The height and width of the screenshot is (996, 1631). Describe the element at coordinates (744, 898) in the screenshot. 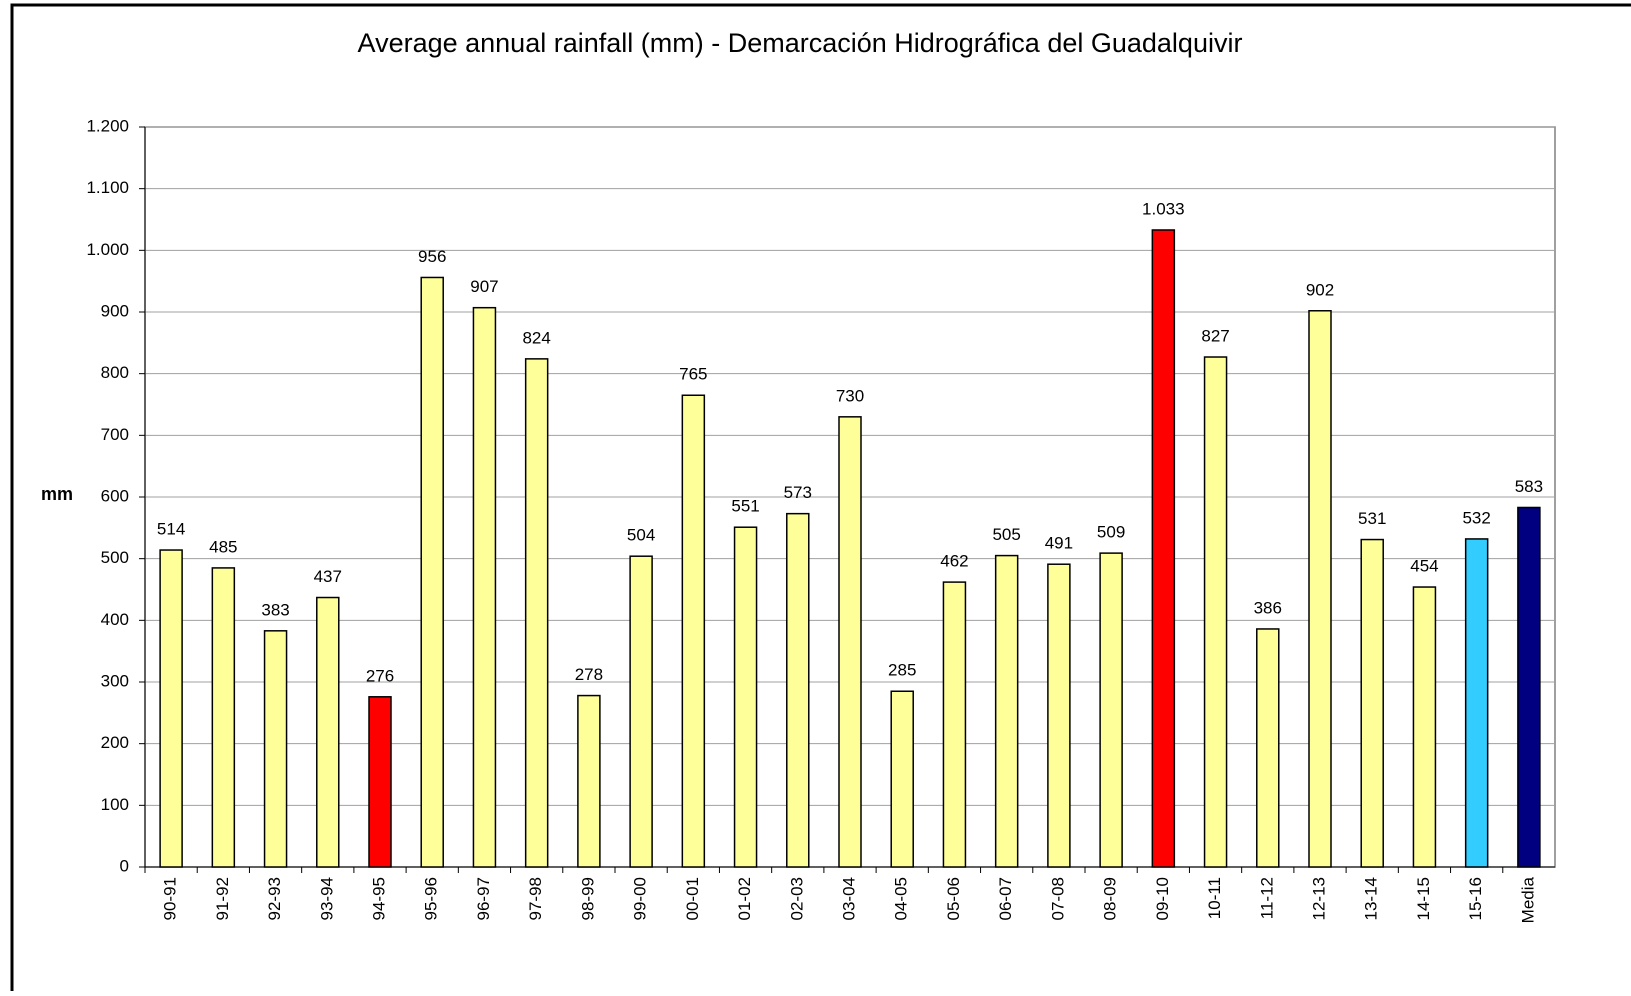

I see `x-tick-label: 01-02` at that location.